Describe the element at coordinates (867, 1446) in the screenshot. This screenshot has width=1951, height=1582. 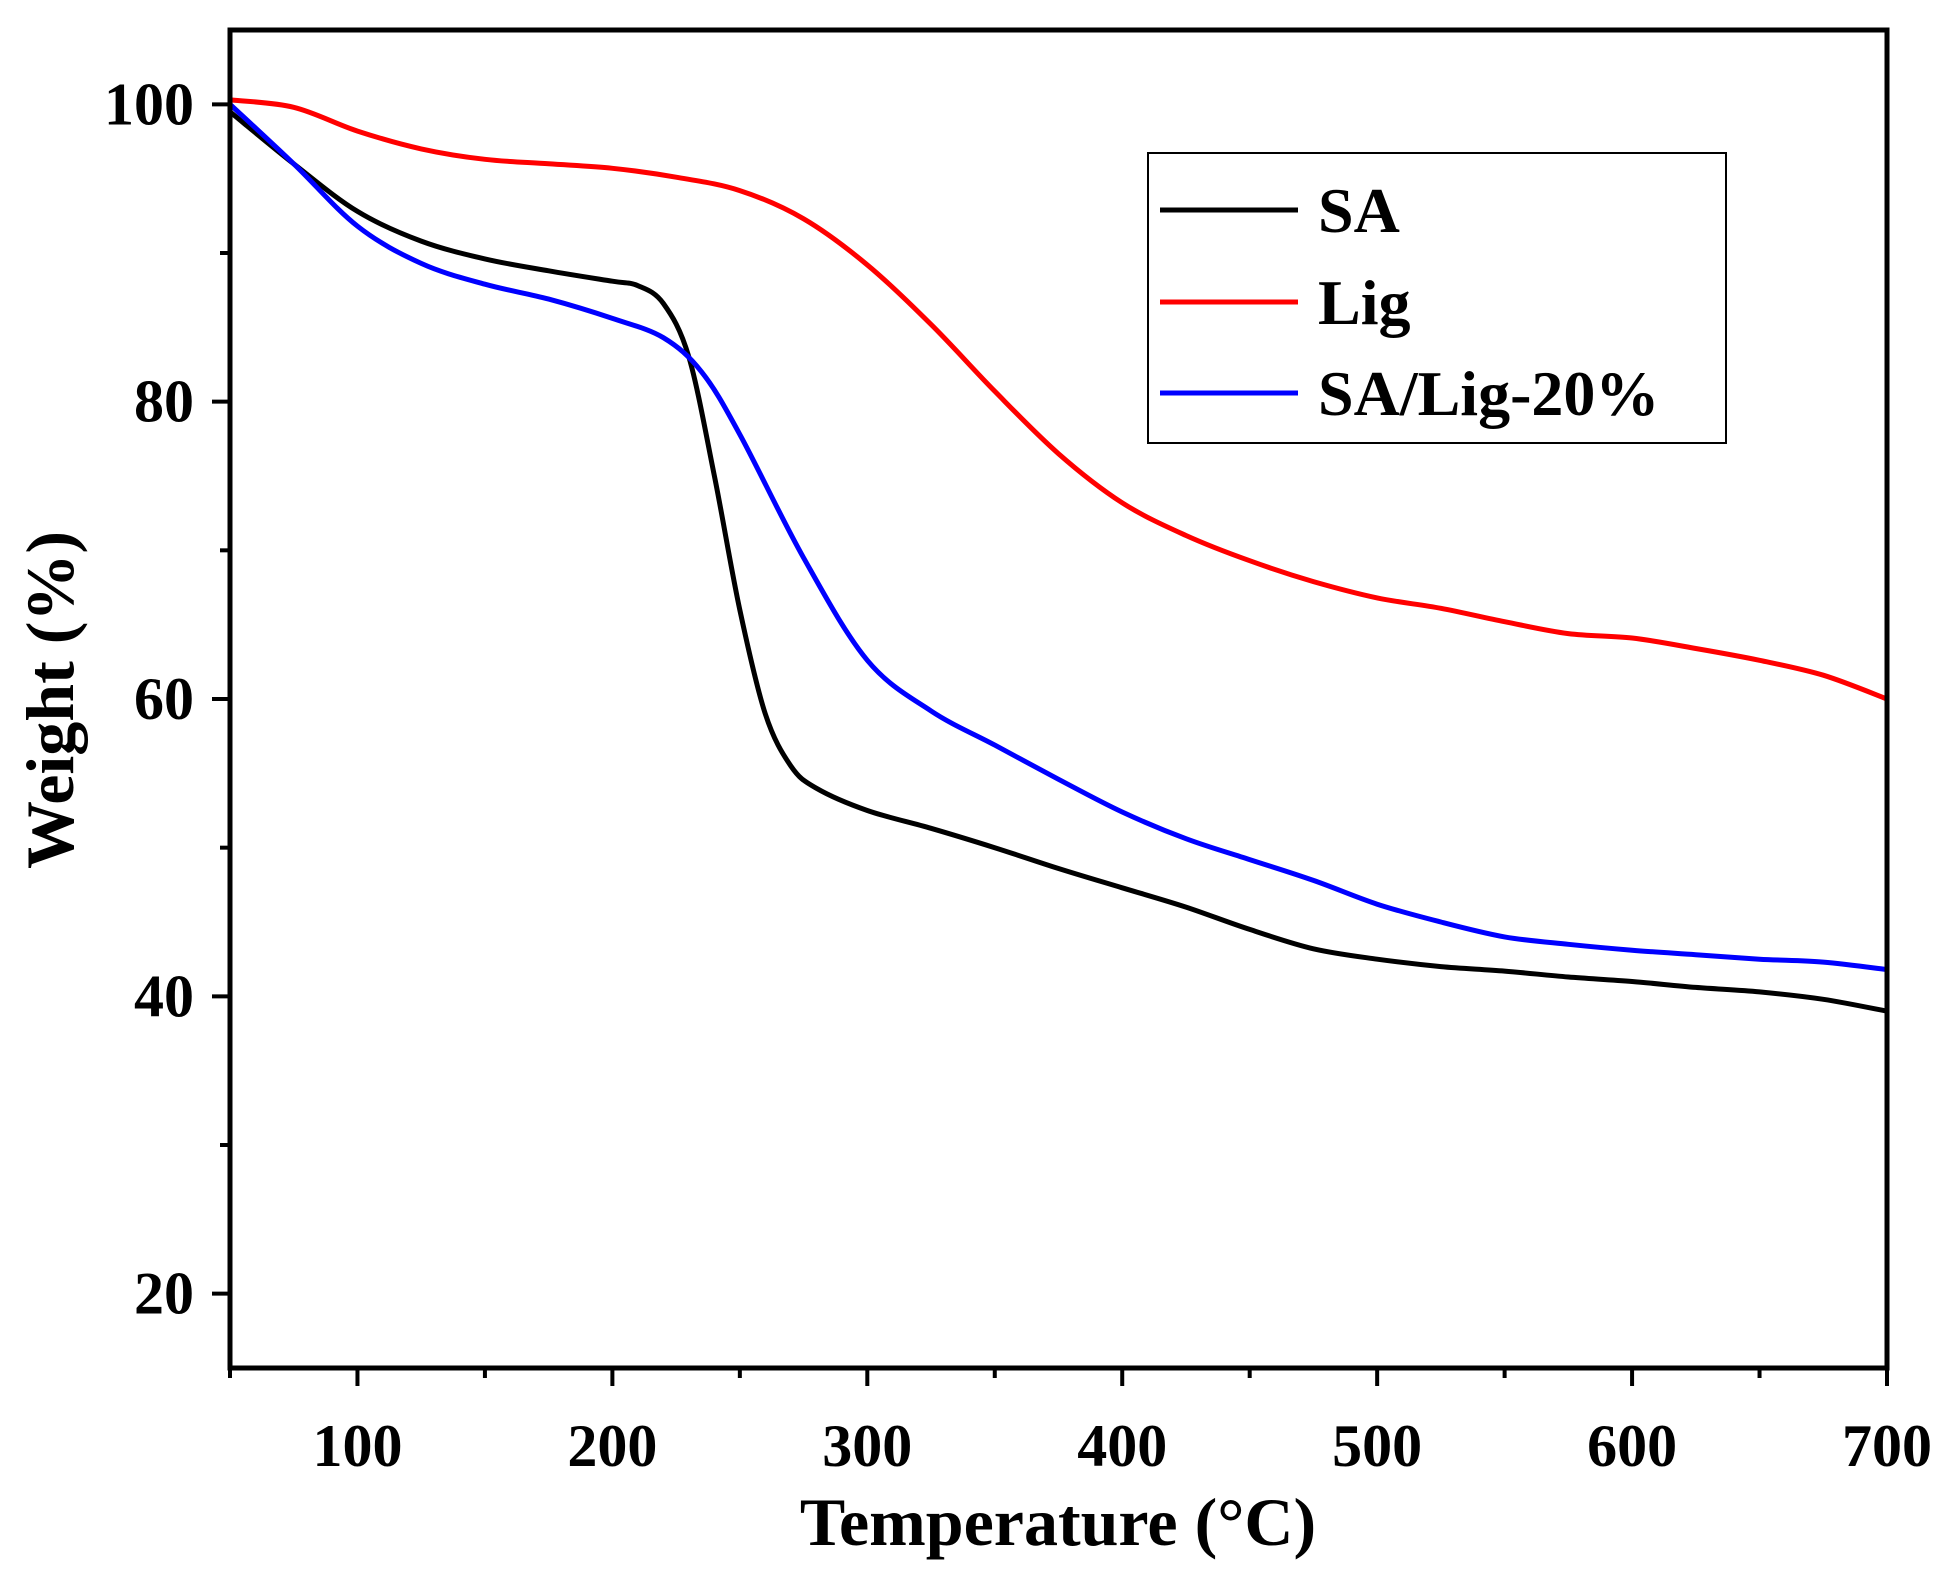
I see `x-tick-label: 300` at that location.